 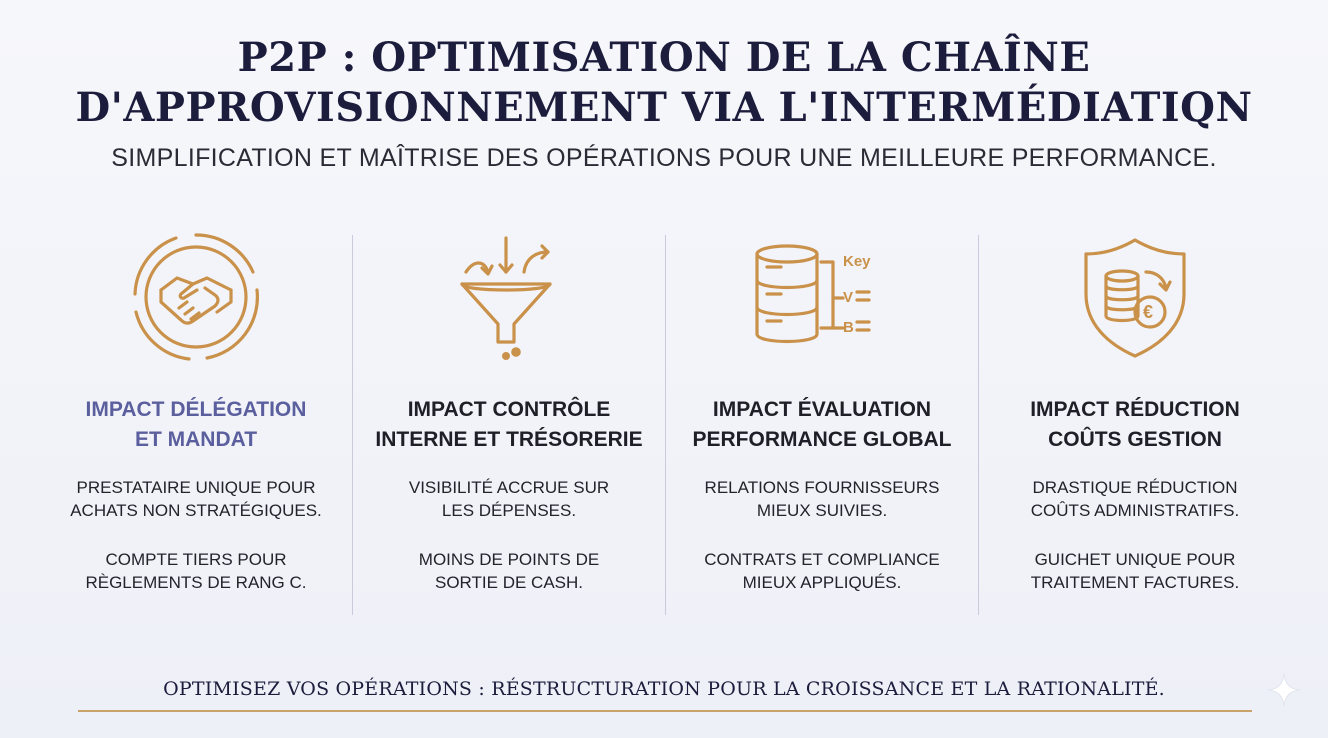 What do you see at coordinates (509, 499) in the screenshot?
I see `impact-text-1: VISIBILITÉ ACCRUE SUR LES DÉPENSES.` at bounding box center [509, 499].